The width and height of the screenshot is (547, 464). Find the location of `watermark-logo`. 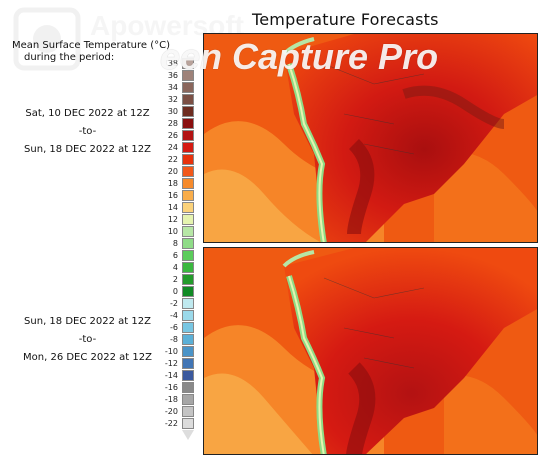

watermark-logo is located at coordinates (47, 39).